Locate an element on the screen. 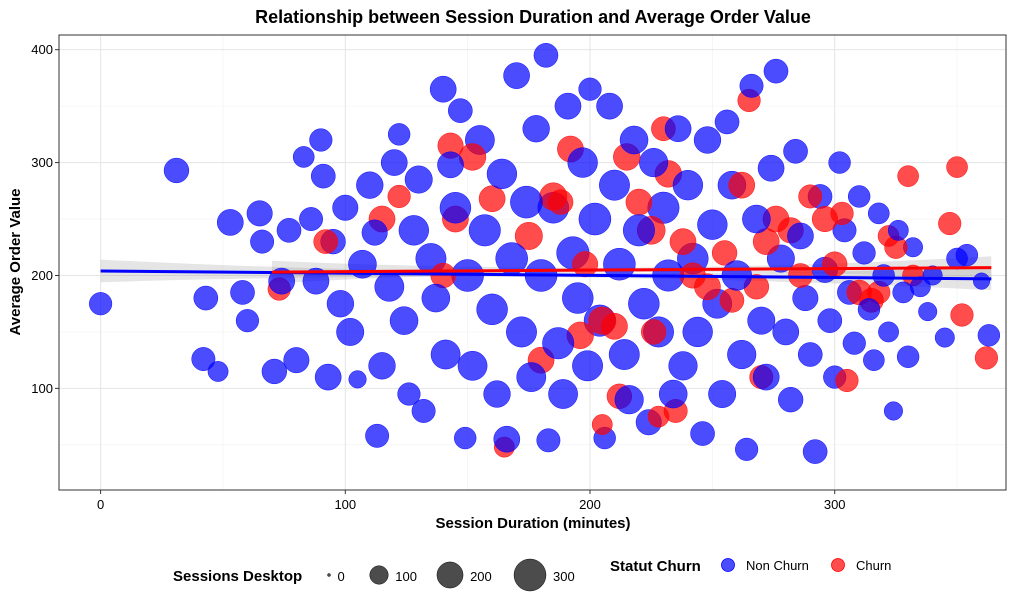 This screenshot has height=601, width=1013. size-legend-label: 100 is located at coordinates (406, 576).